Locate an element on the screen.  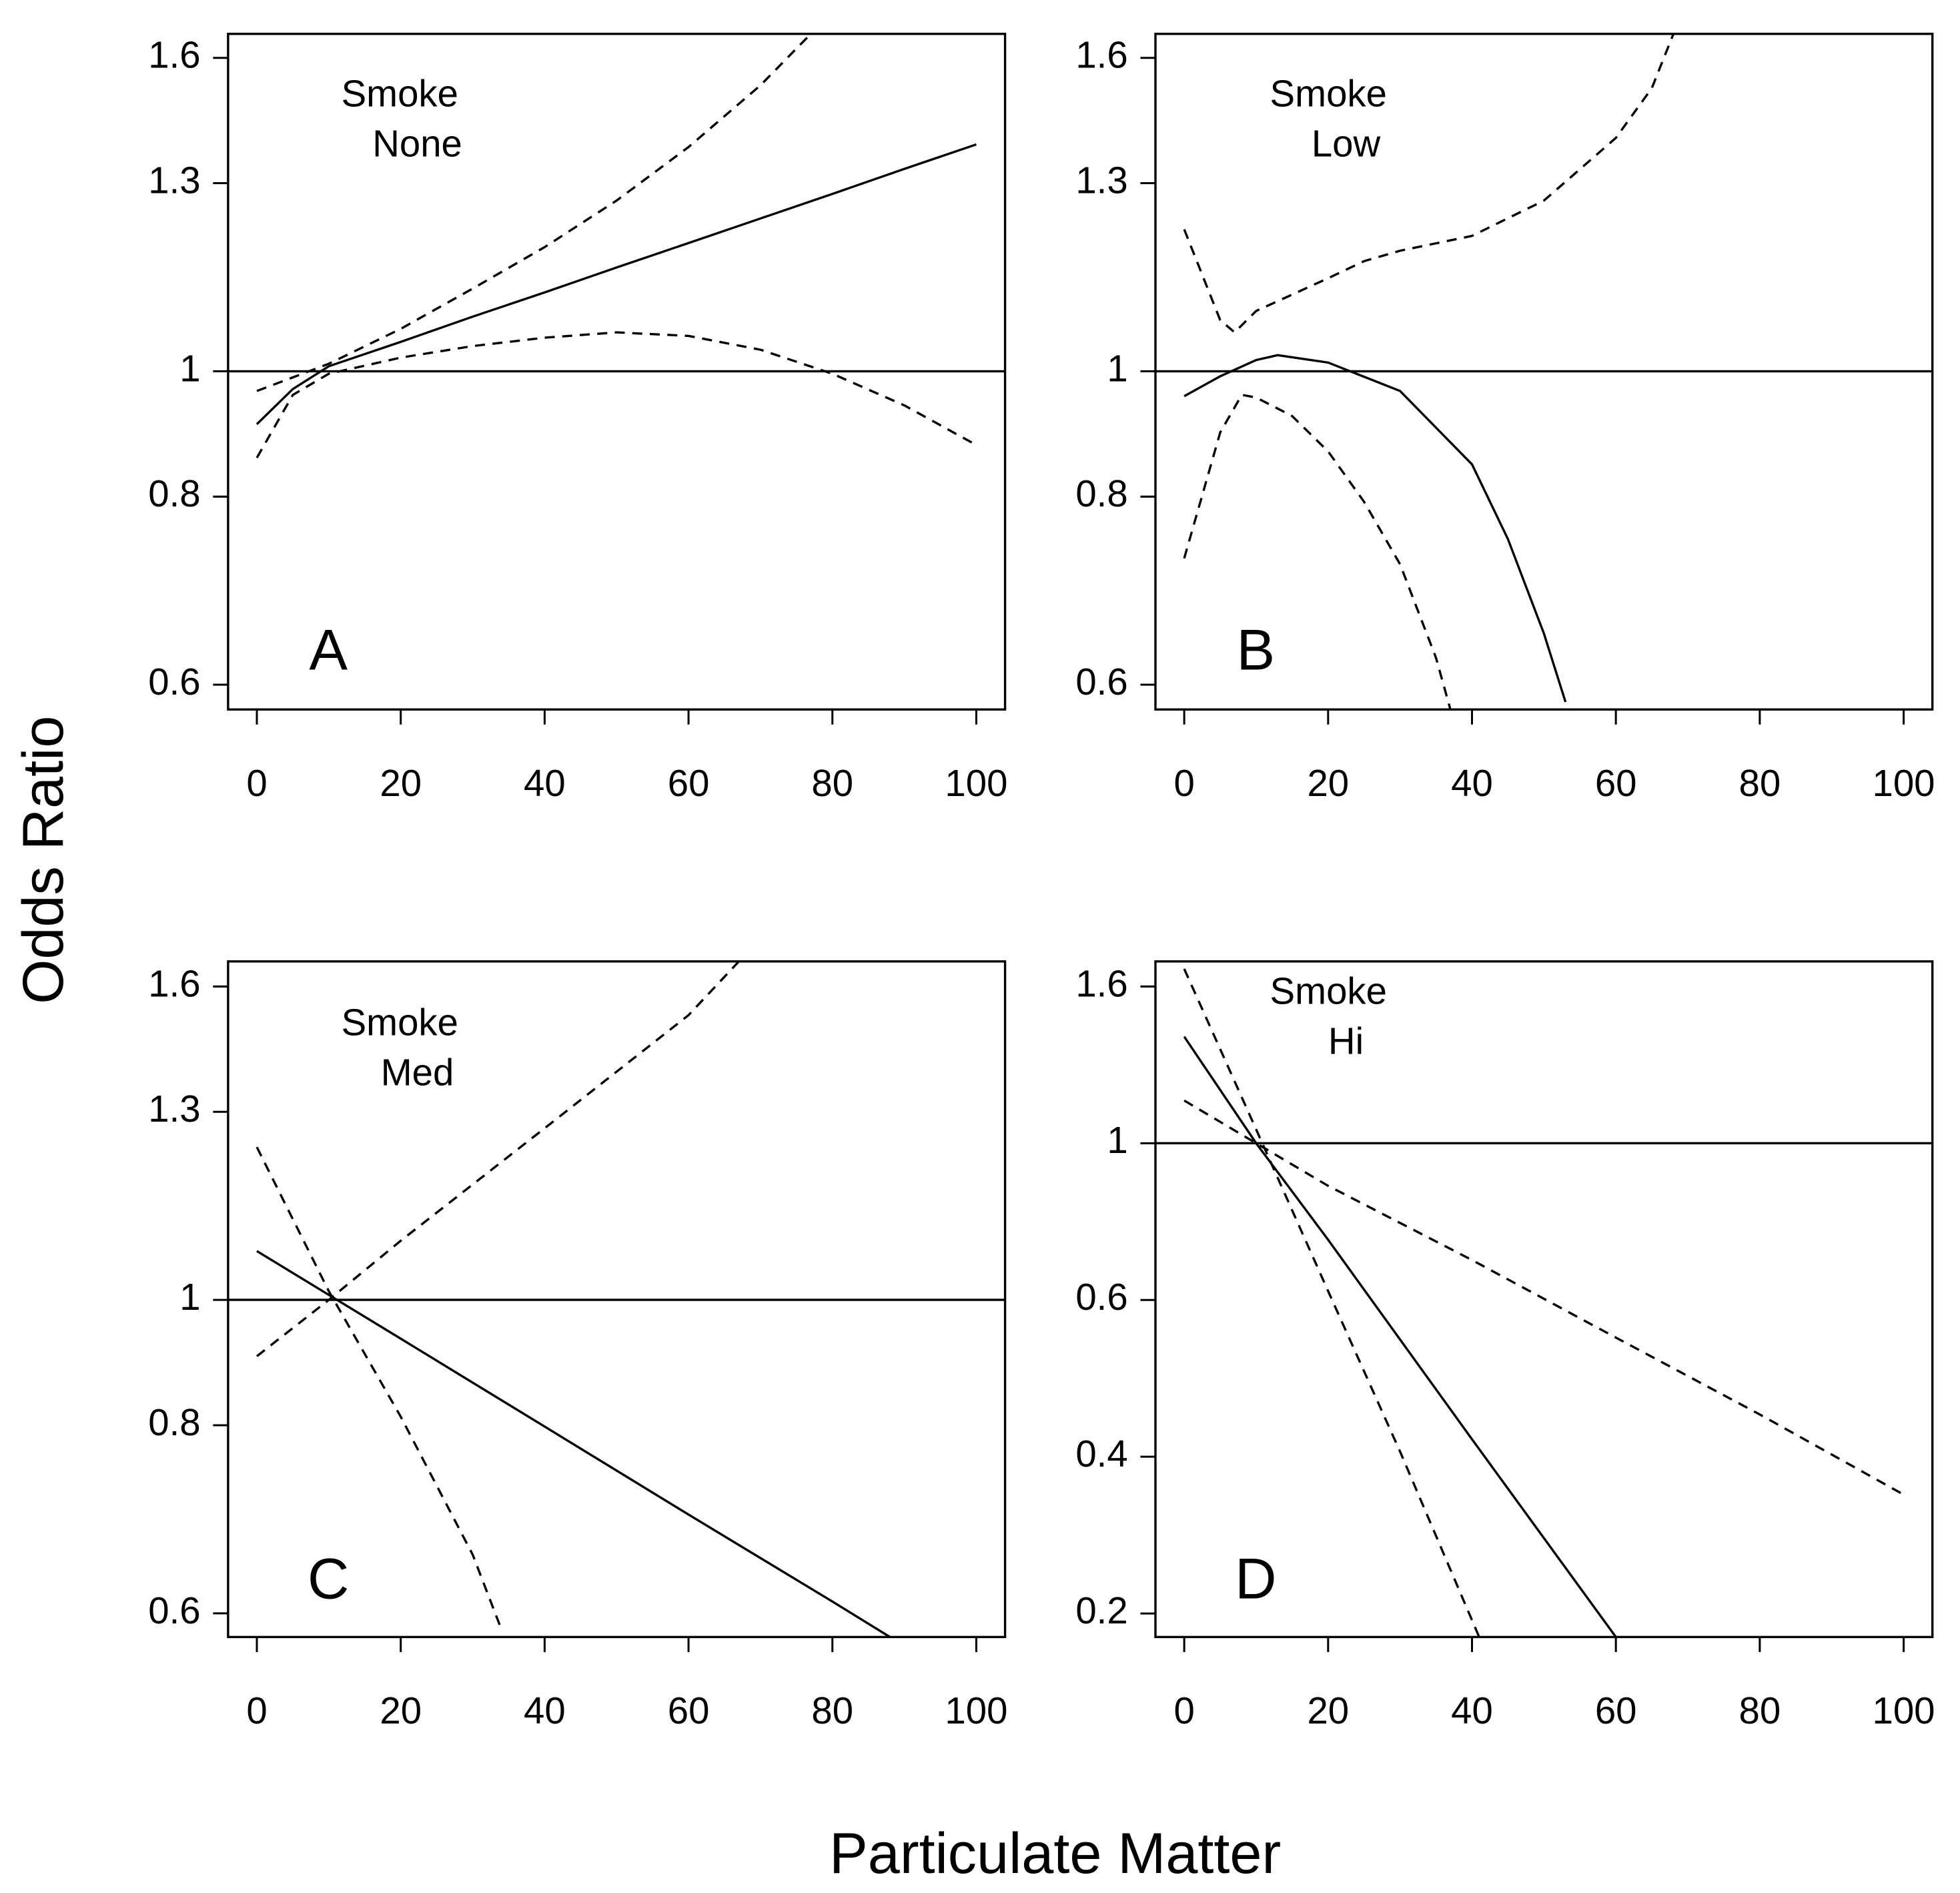
annotation: Low is located at coordinates (1347, 144).